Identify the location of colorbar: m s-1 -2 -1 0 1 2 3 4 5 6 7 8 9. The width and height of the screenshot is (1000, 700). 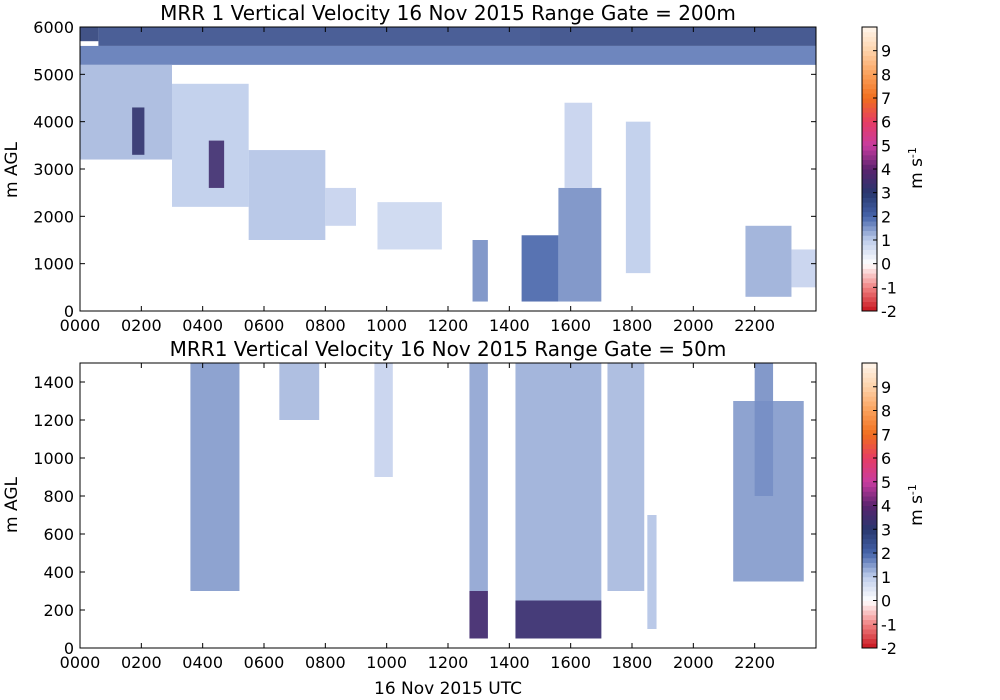
(894, 510).